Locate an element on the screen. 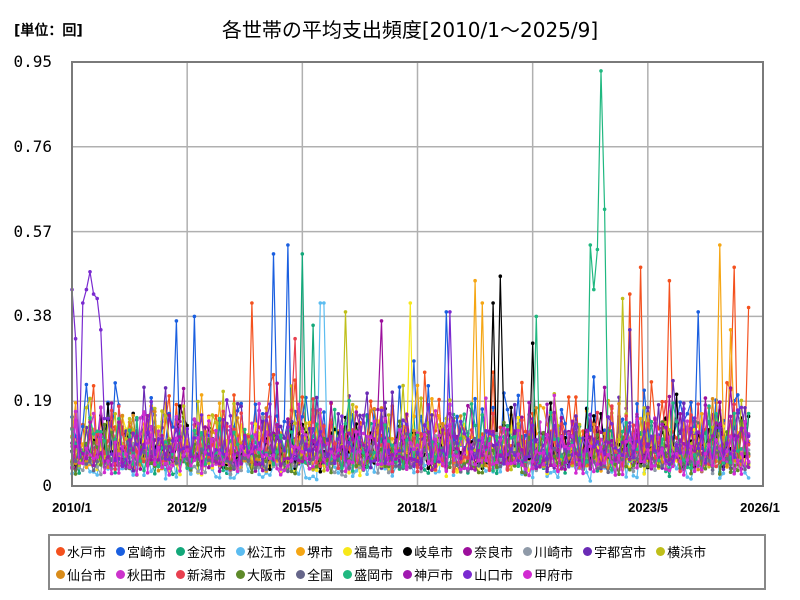  x-tick-label: 2012/9 is located at coordinates (187, 507).